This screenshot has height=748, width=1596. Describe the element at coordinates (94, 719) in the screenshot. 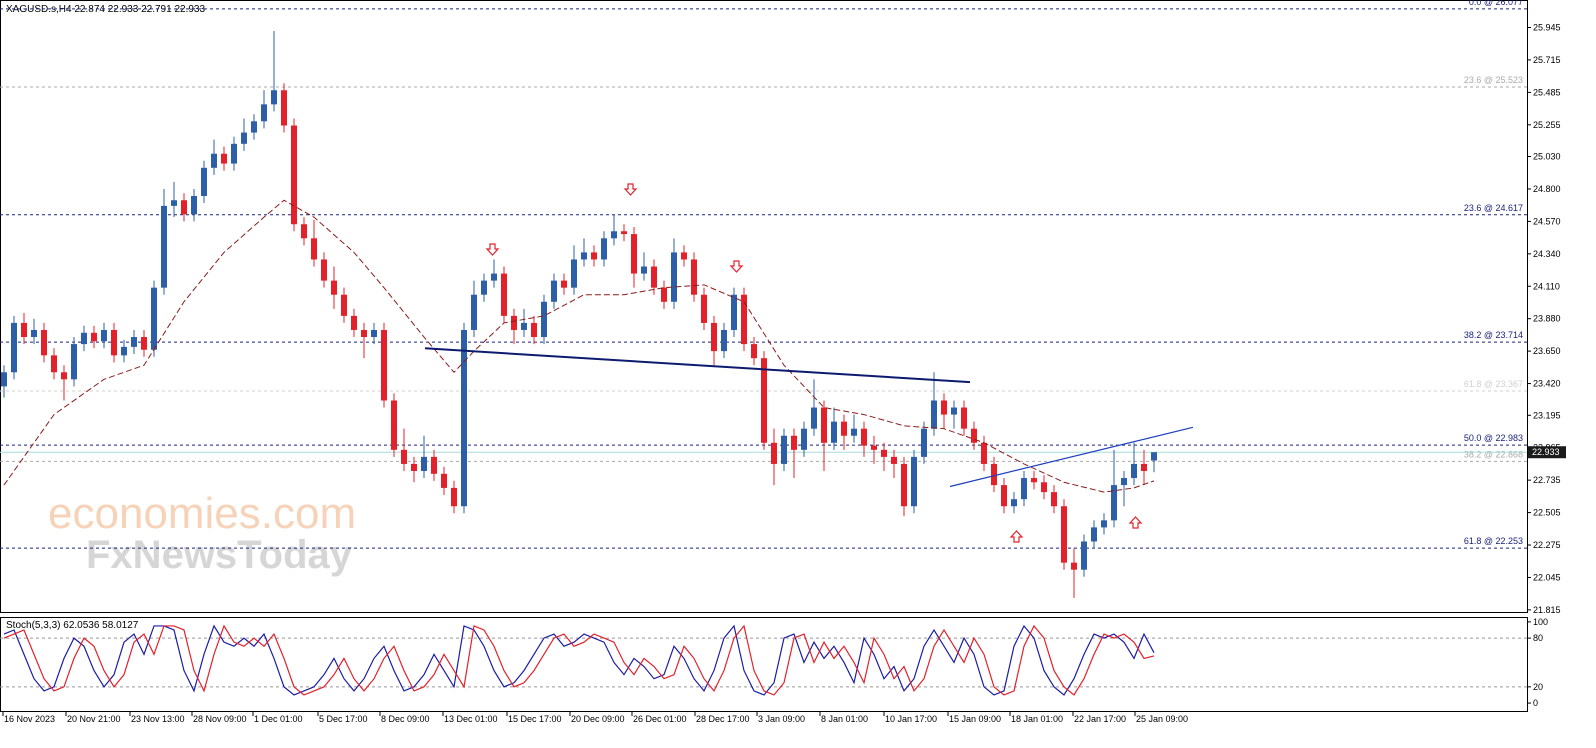

I see `x-tick-label: 20 Nov 21:00` at that location.